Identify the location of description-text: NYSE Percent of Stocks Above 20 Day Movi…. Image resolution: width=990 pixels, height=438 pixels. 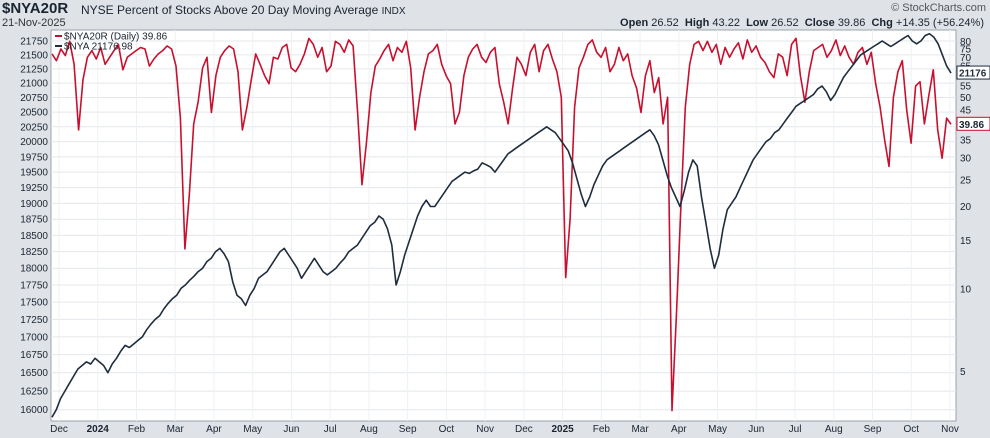
(230, 10).